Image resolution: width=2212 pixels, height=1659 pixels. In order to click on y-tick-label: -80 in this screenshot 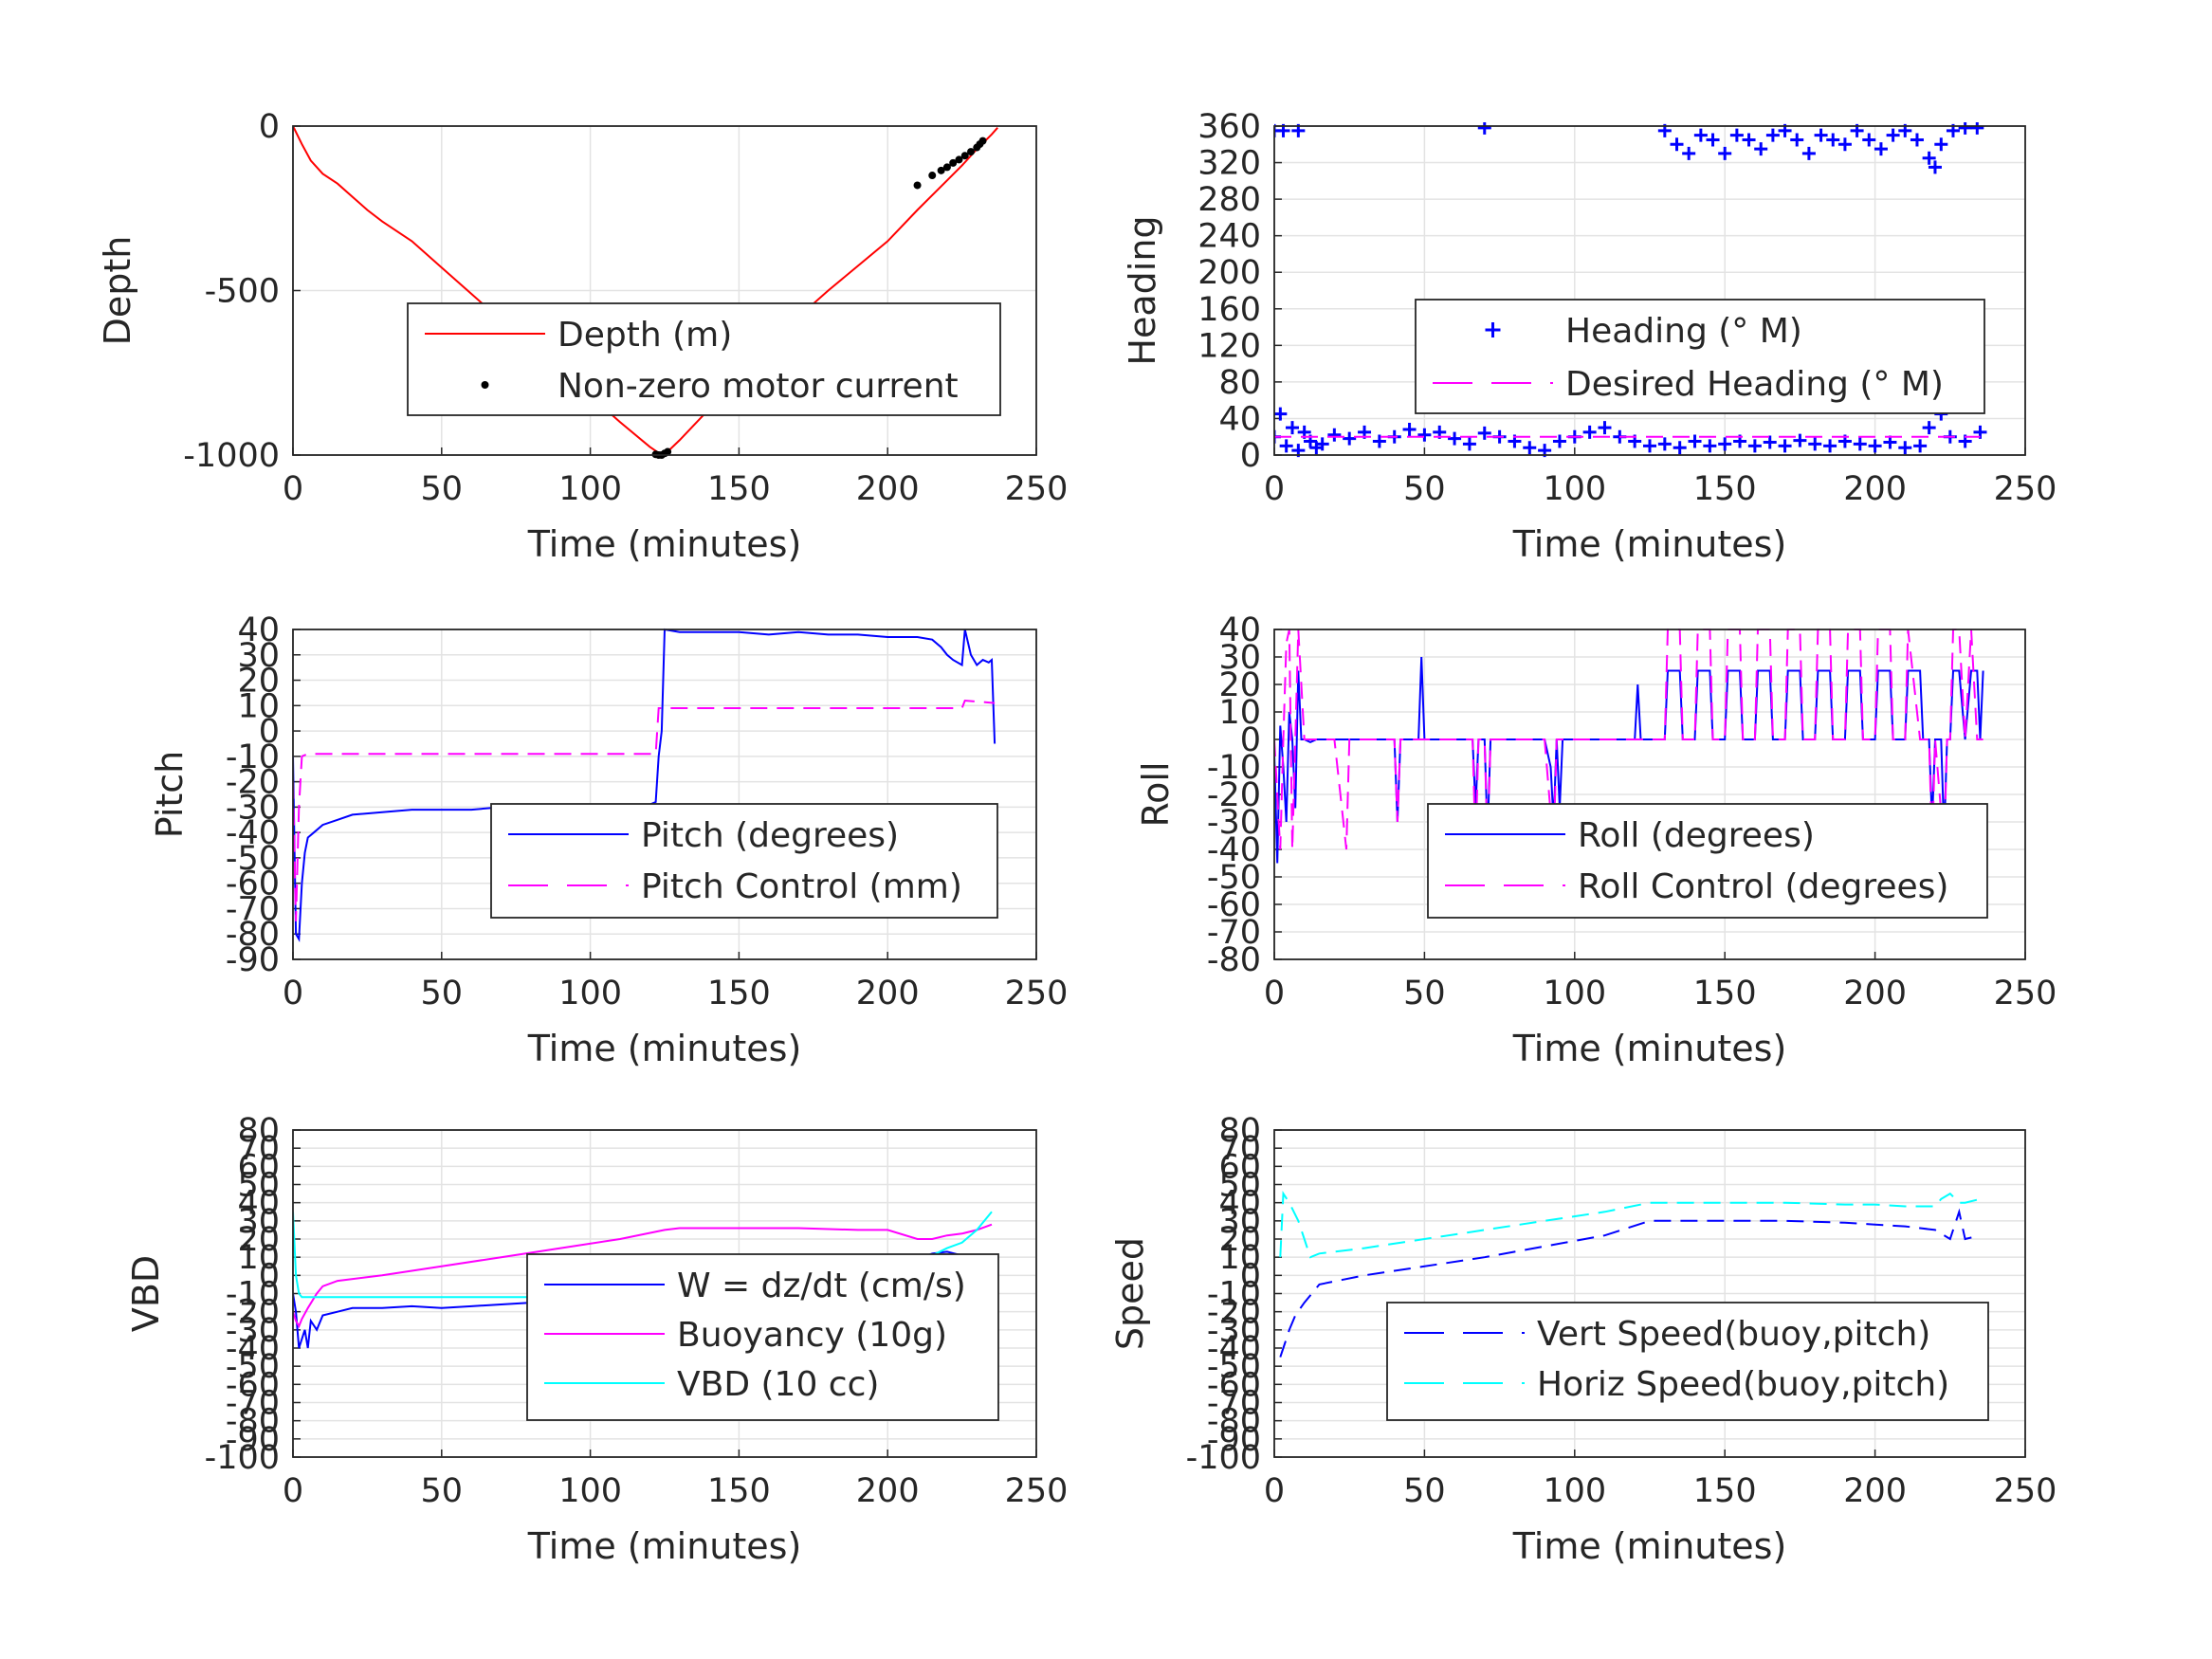, I will do `click(253, 935)`.